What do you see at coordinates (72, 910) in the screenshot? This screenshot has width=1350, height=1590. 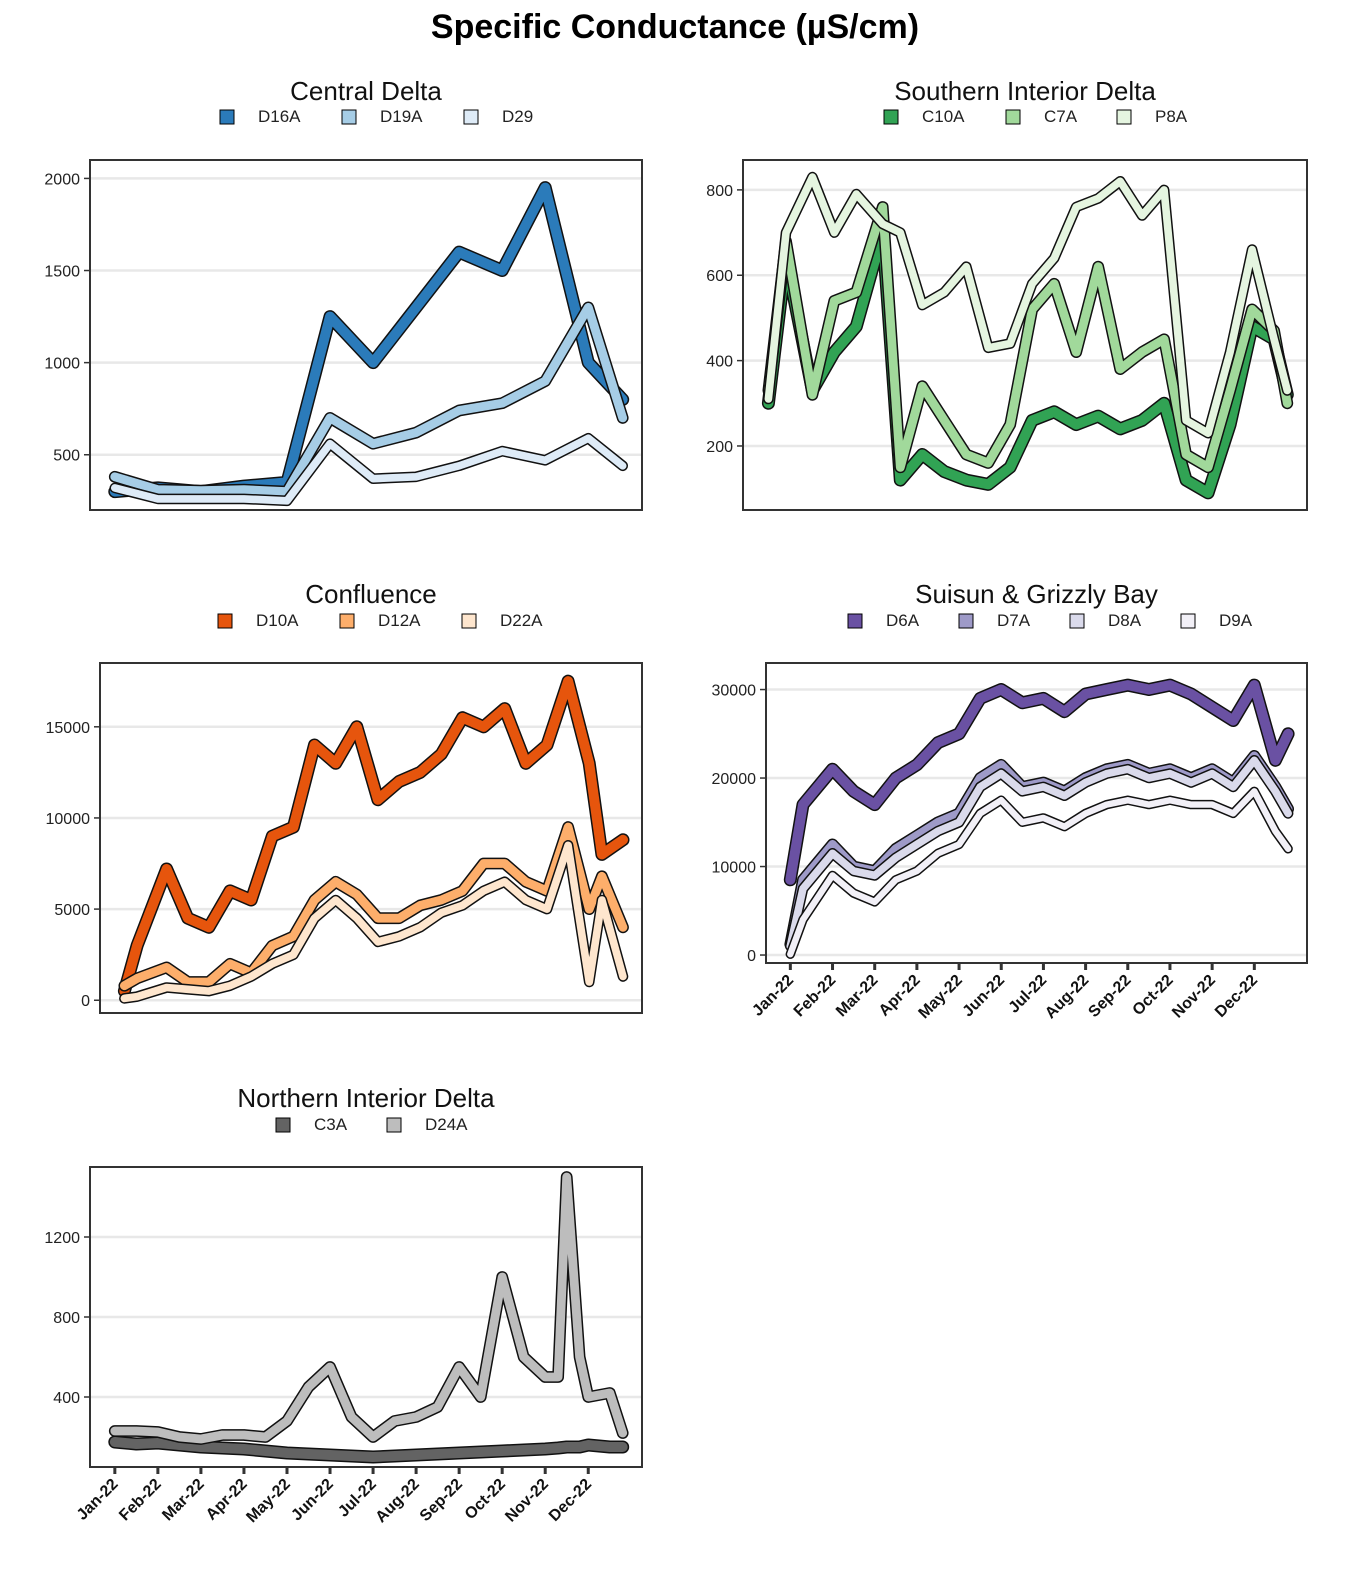 I see `y-tick-label: 5000` at bounding box center [72, 910].